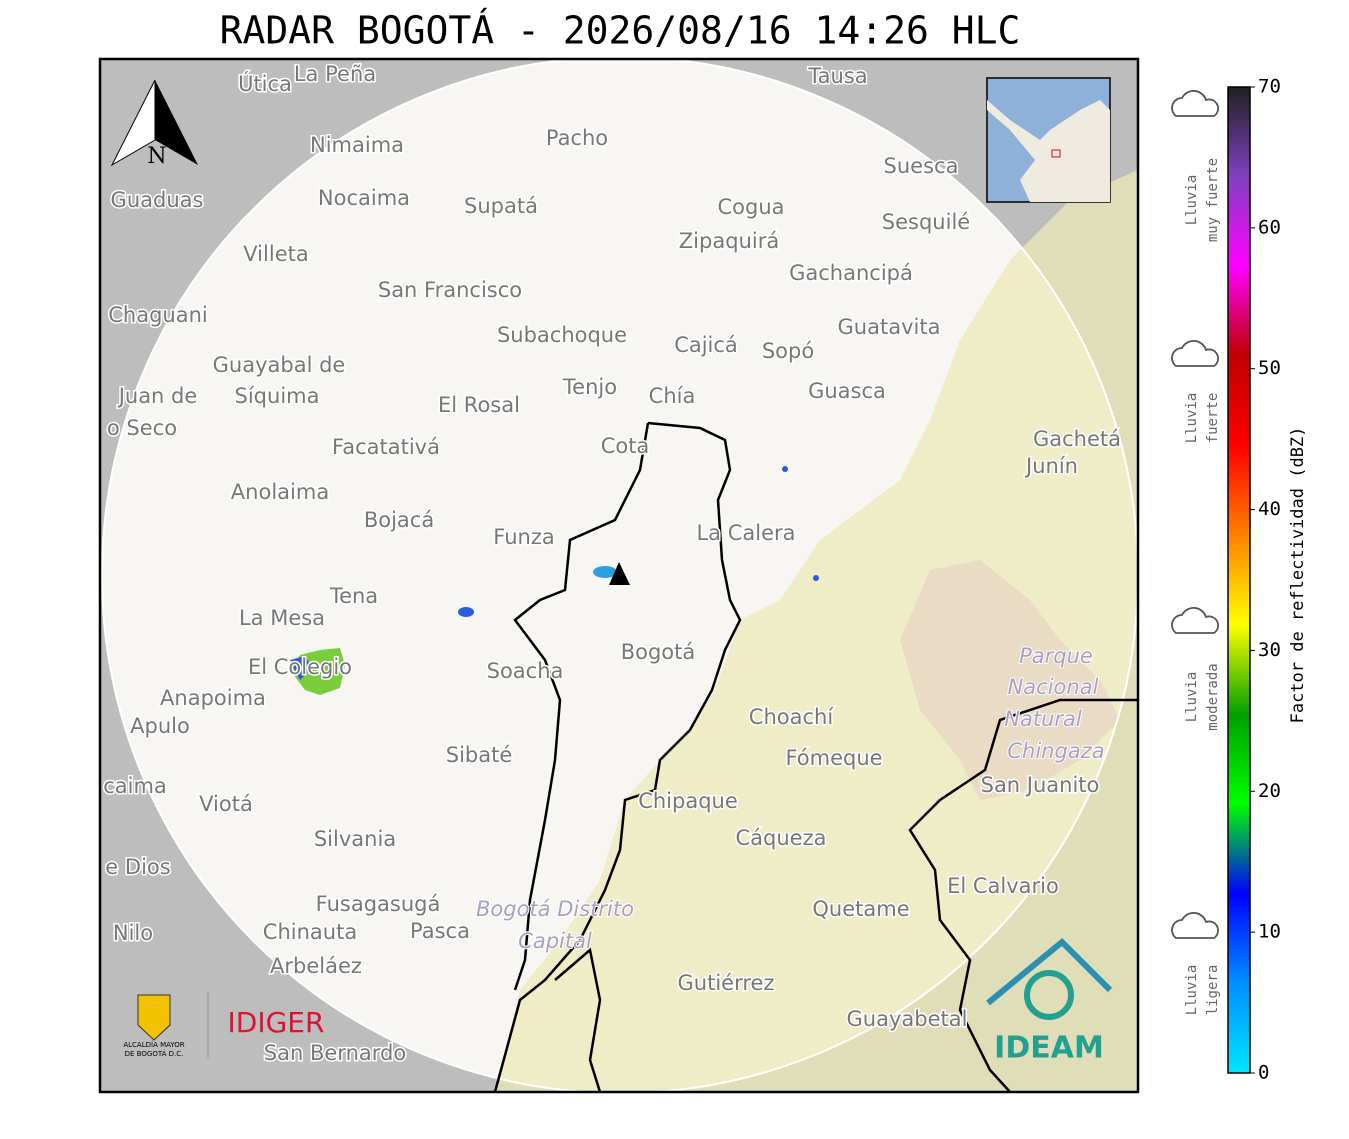 The width and height of the screenshot is (1349, 1139). What do you see at coordinates (1051, 466) in the screenshot?
I see `place-label: Junín` at bounding box center [1051, 466].